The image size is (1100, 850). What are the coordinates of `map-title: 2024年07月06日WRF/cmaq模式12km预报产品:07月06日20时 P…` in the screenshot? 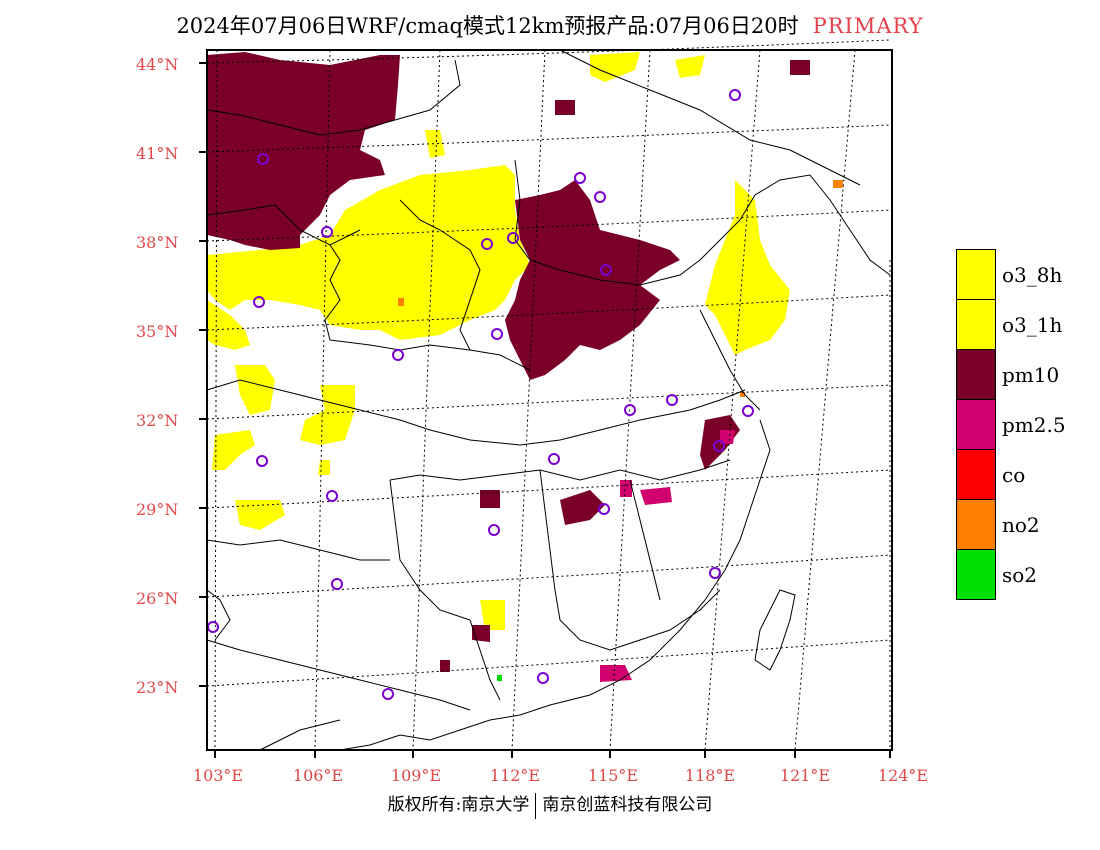 It's located at (550, 25).